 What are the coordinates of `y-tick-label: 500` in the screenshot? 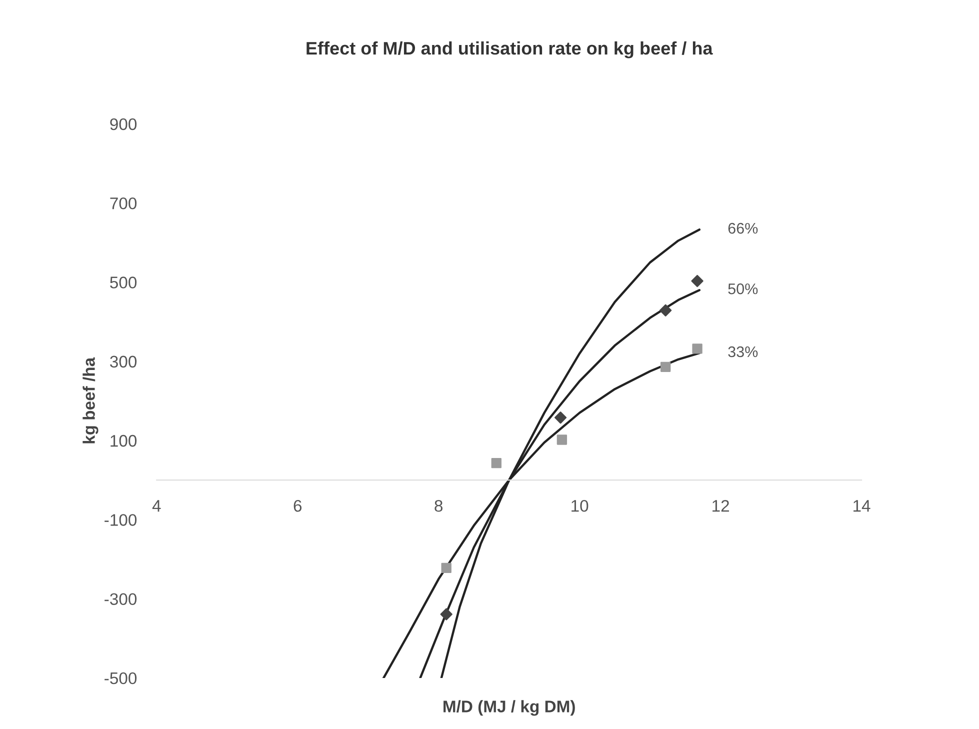 It's located at (123, 282).